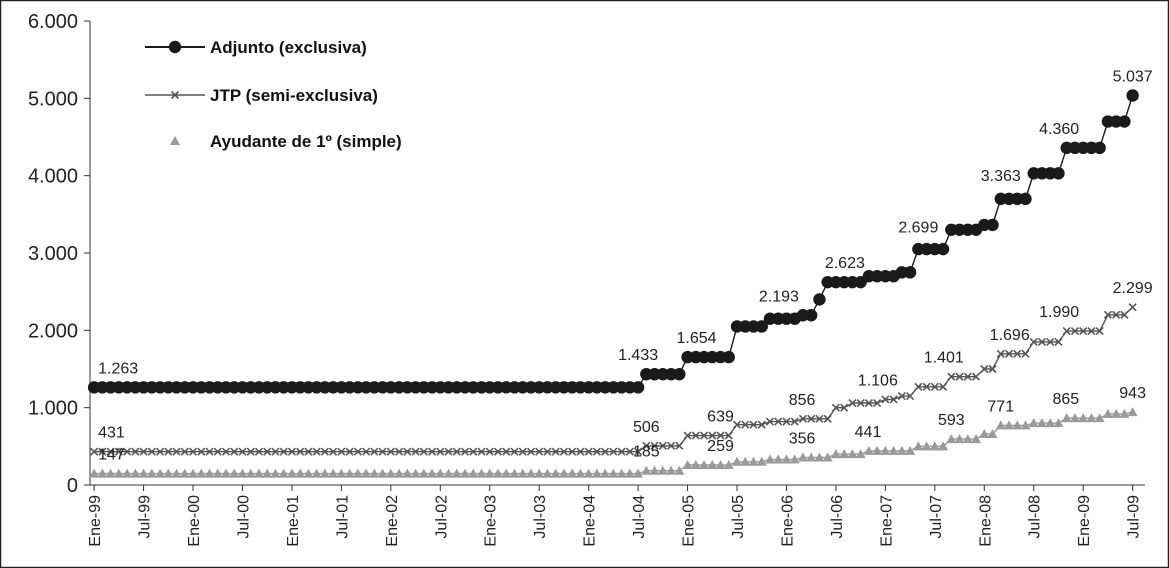 The width and height of the screenshot is (1169, 568). What do you see at coordinates (590, 521) in the screenshot?
I see `x-tick-label: Ene-04` at bounding box center [590, 521].